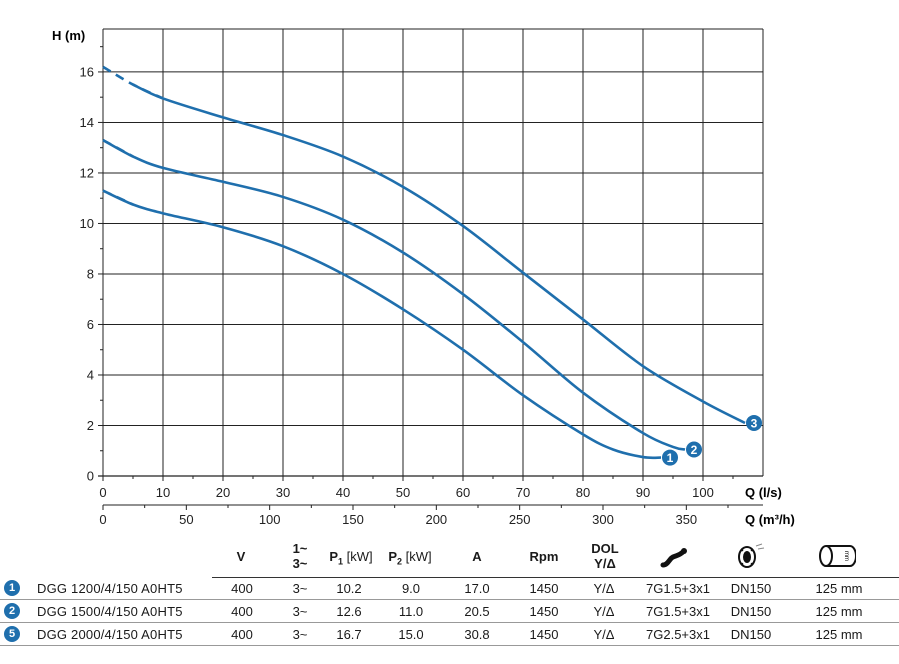  What do you see at coordinates (403, 492) in the screenshot?
I see `x-tick-label: 50` at bounding box center [403, 492].